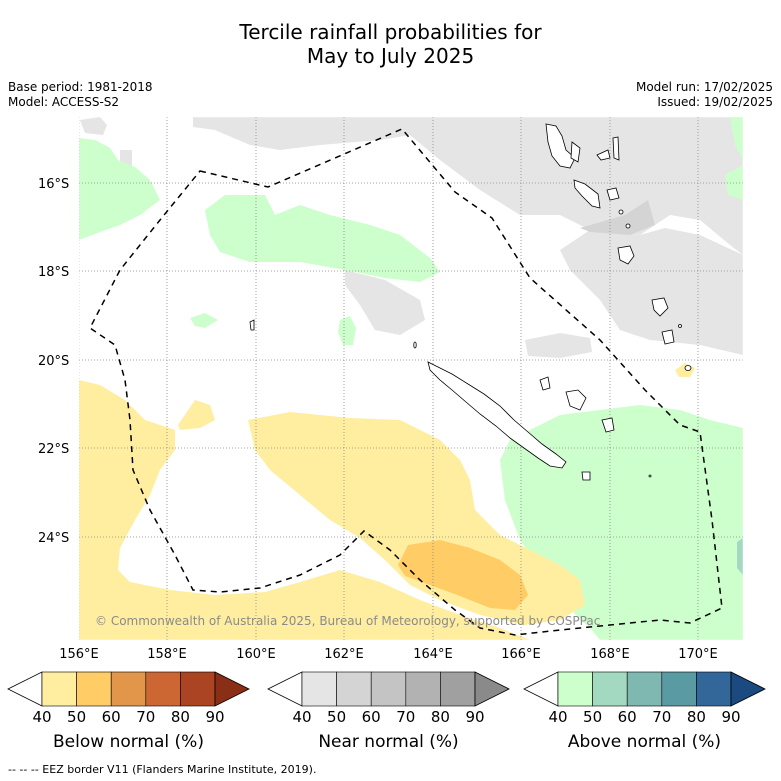 This screenshot has width=781, height=781. What do you see at coordinates (301, 717) in the screenshot?
I see `near-normal-colorbar-tick-label: 40` at bounding box center [301, 717].